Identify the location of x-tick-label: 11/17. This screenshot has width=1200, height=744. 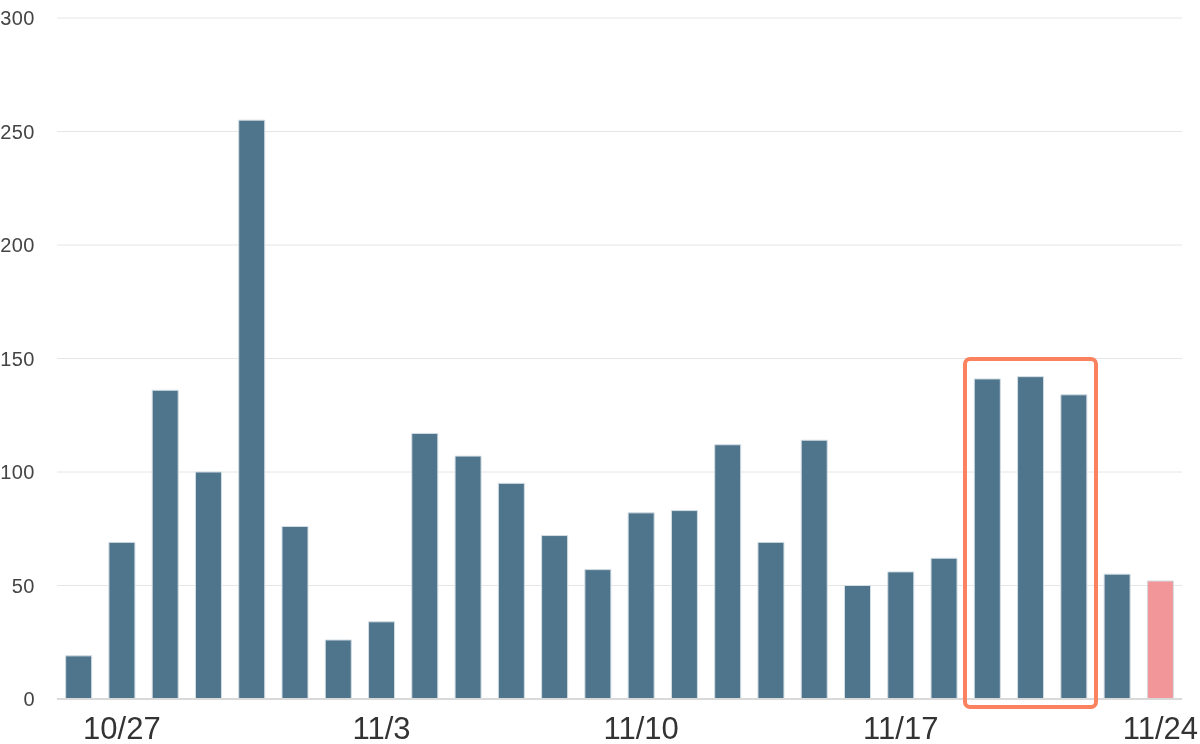
(901, 727).